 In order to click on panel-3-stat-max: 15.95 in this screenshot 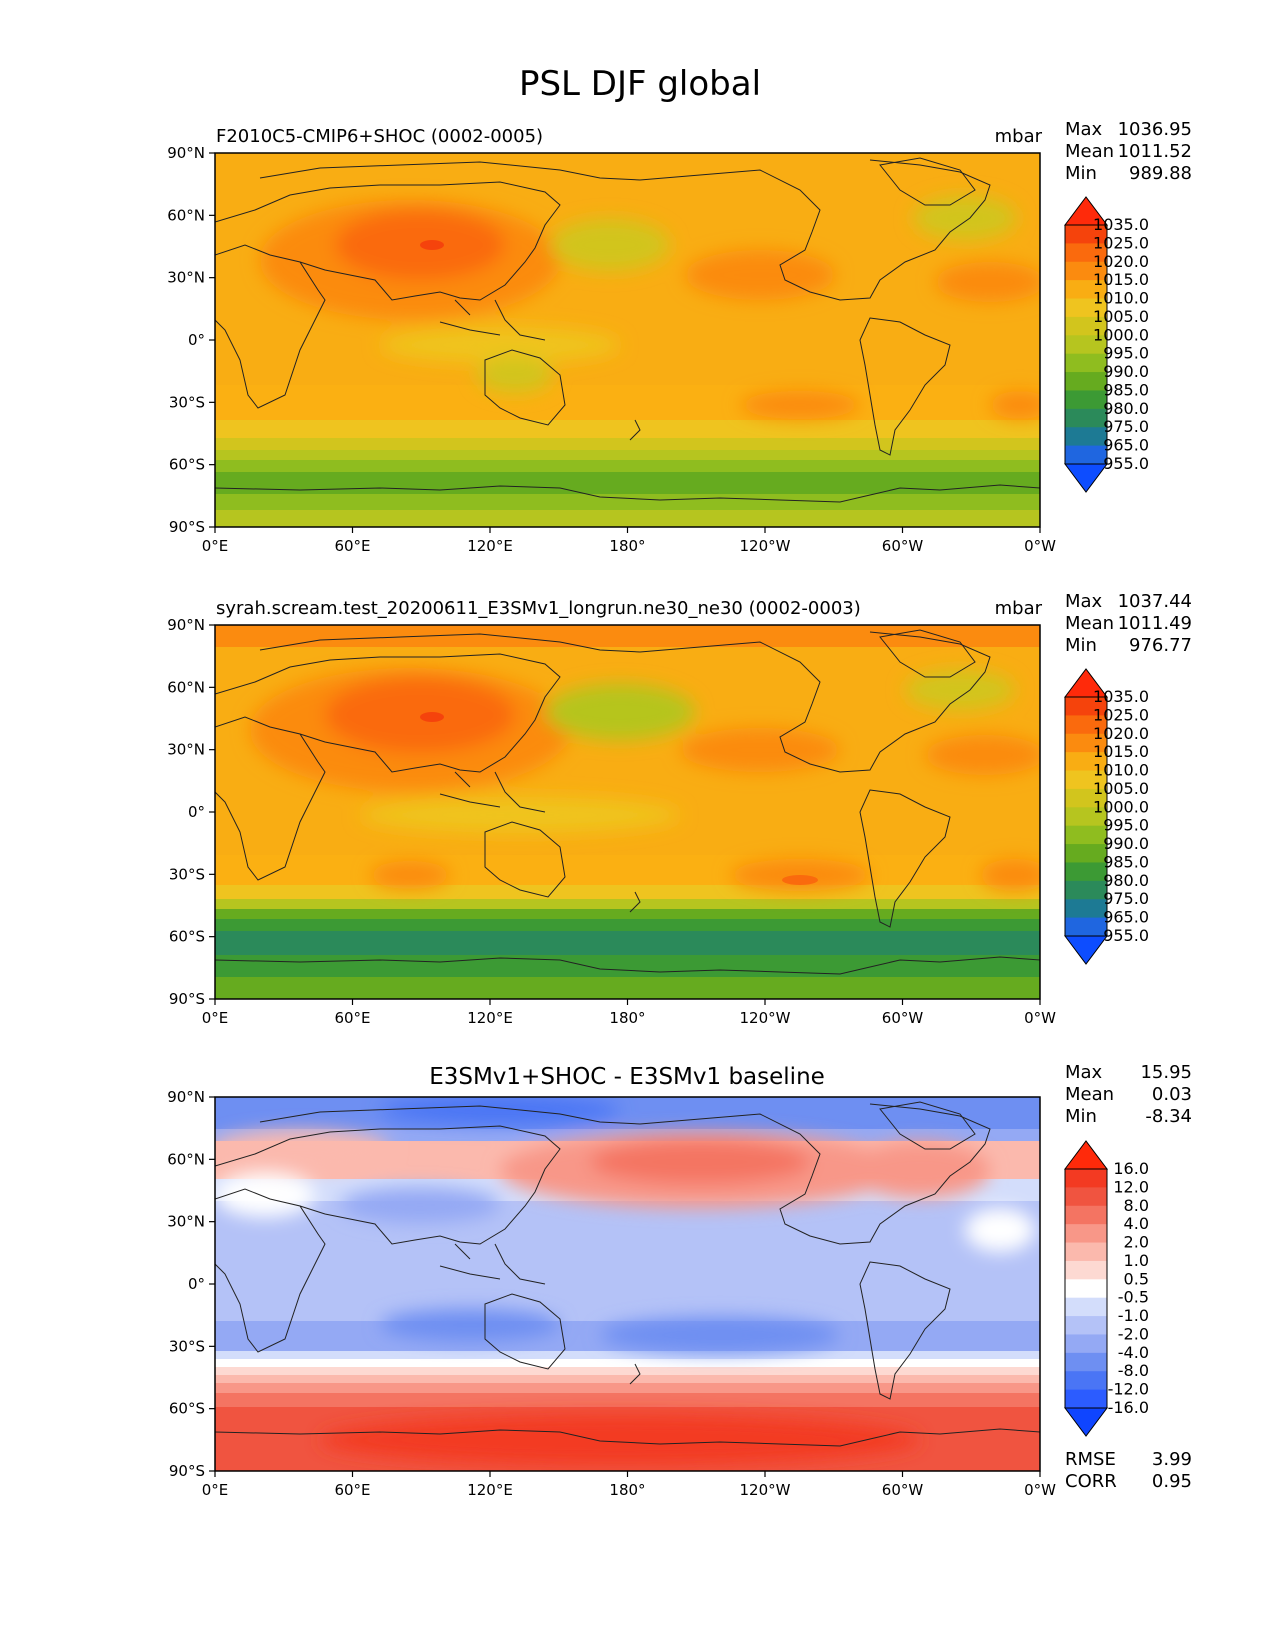, I will do `click(1166, 1072)`.